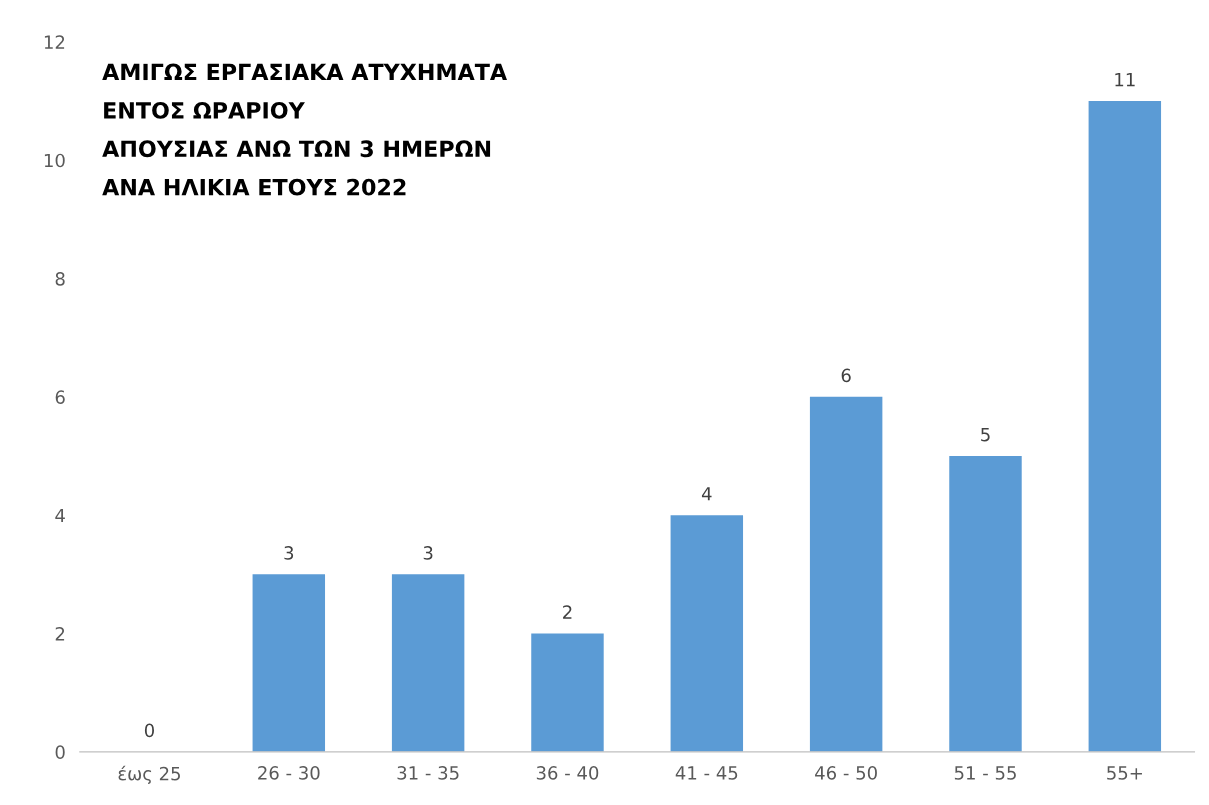 The width and height of the screenshot is (1209, 805). What do you see at coordinates (706, 773) in the screenshot?
I see `x-tick-label: 41 - 45` at bounding box center [706, 773].